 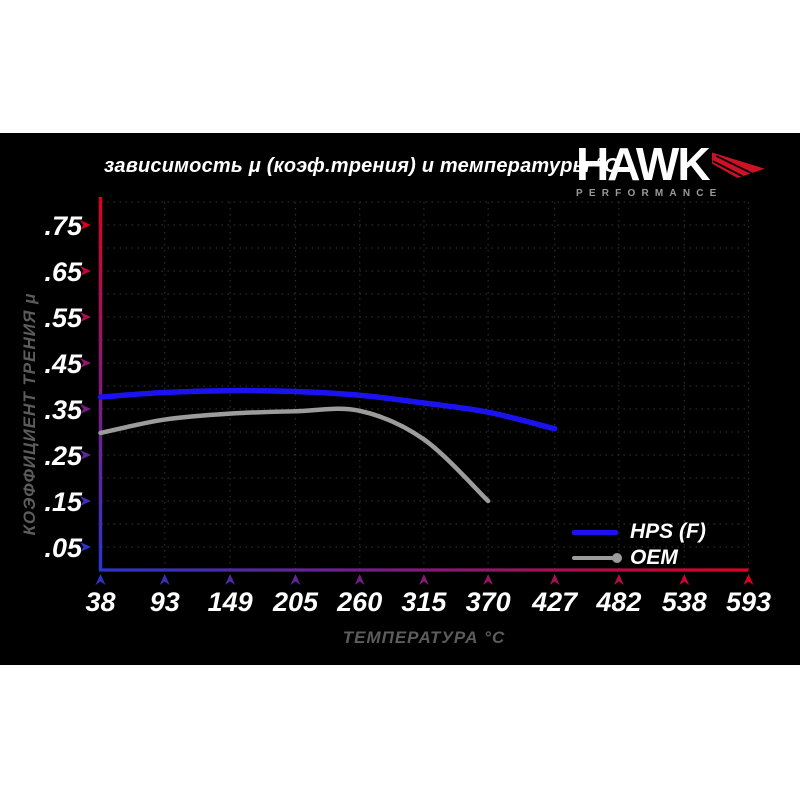 What do you see at coordinates (63, 548) in the screenshot?
I see `y-tick-label: .05` at bounding box center [63, 548].